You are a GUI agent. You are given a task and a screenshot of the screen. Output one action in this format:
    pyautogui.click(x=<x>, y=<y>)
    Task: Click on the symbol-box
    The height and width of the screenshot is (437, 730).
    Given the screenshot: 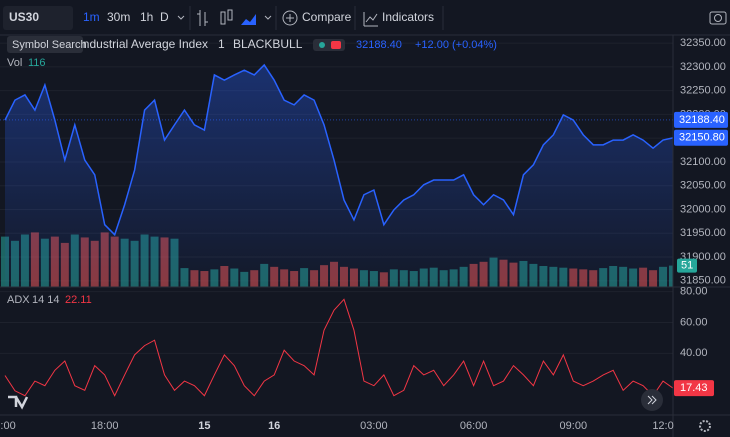 What is the action you would take?
    pyautogui.click(x=38, y=18)
    